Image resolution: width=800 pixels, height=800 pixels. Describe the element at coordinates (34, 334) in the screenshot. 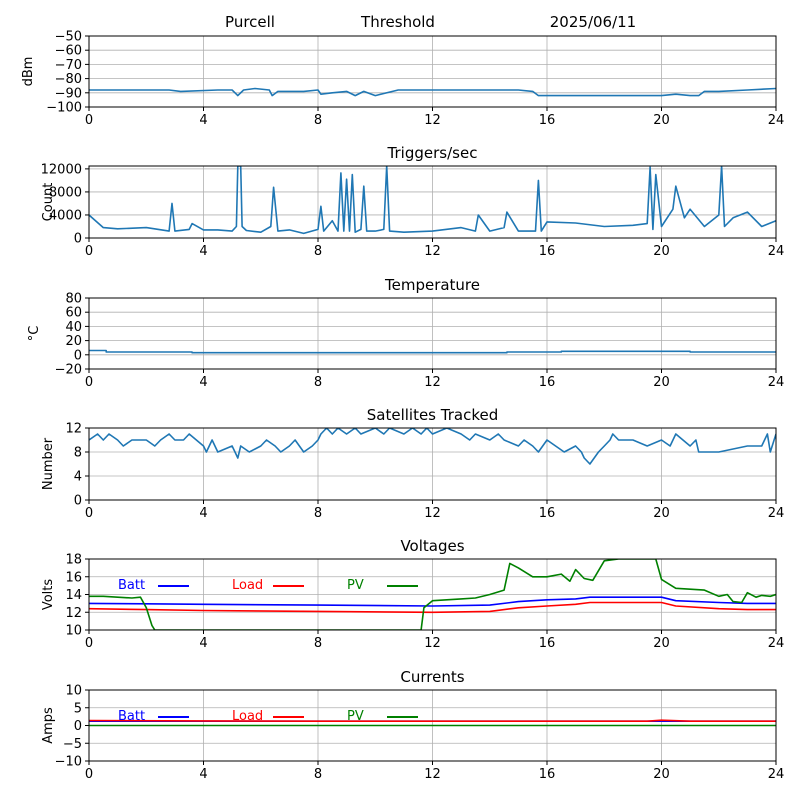

I see `y-axis-label: °C` at that location.